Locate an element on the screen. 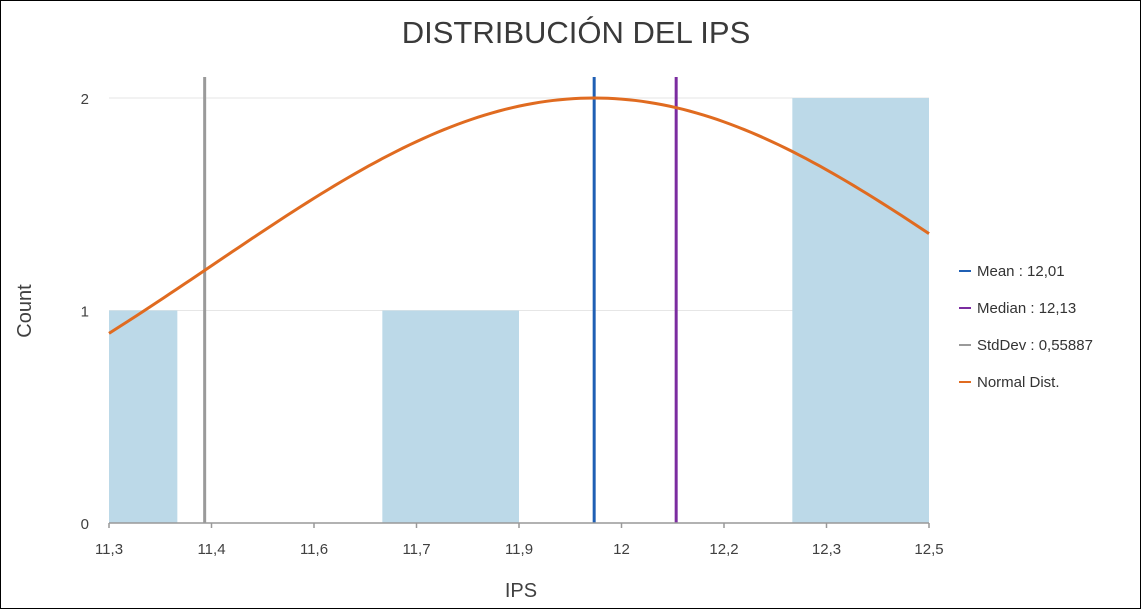  x-tick-labels: 11,3 11,4 11,6 11,7 11,9 12 12,2 12,3 12,5 is located at coordinates (519, 540).